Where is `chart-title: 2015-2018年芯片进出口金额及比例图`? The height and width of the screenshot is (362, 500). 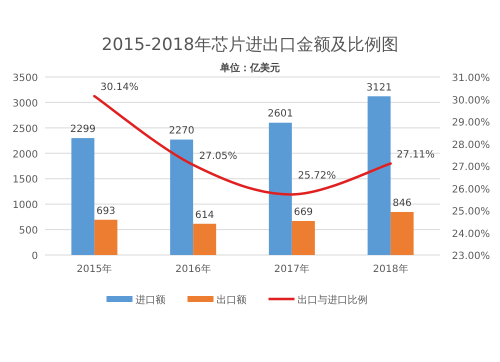 chart-title: 2015-2018年芯片进出口金额及比例图 is located at coordinates (250, 45).